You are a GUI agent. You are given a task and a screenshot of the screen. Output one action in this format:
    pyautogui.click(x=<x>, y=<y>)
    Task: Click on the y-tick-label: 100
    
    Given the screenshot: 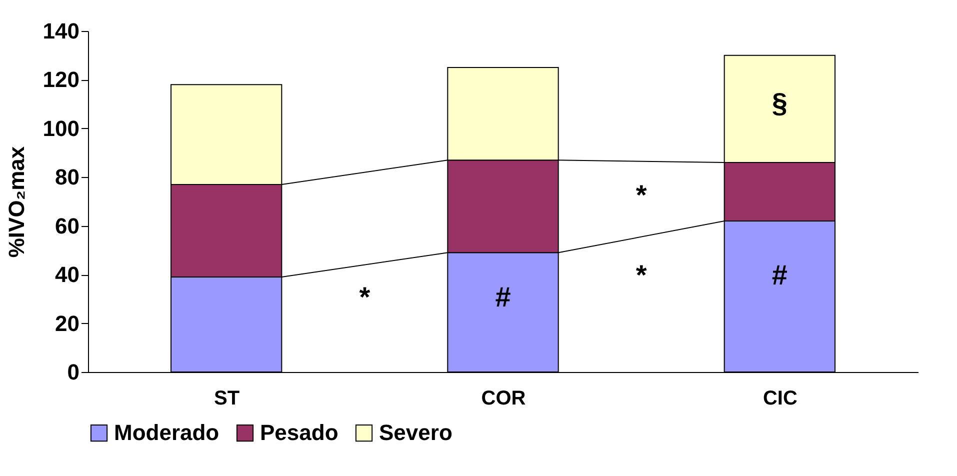 What is the action you would take?
    pyautogui.click(x=61, y=128)
    